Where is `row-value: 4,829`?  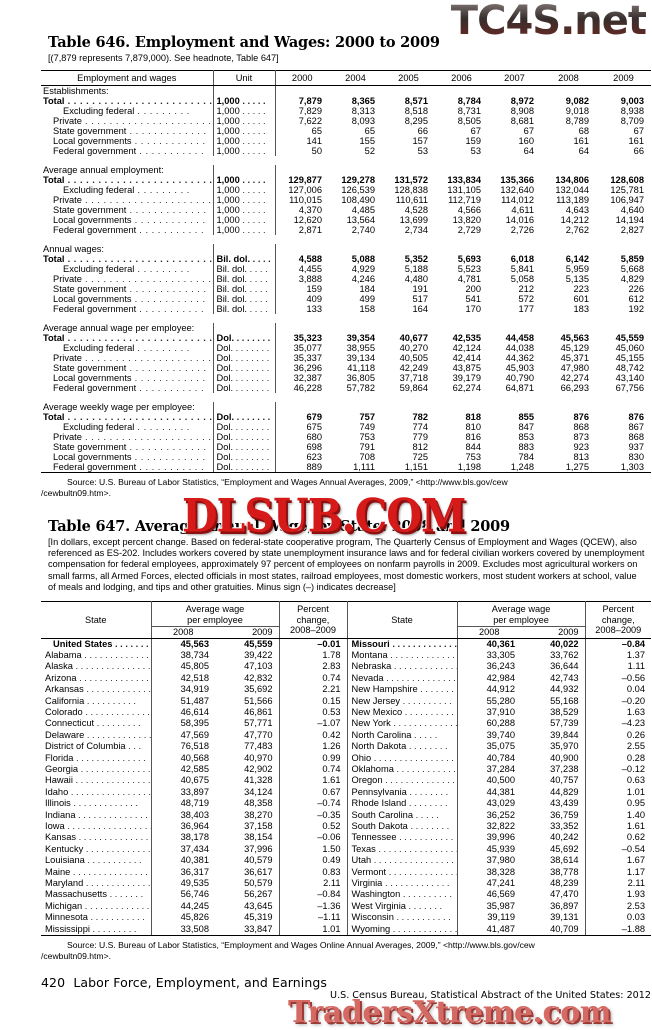
row-value: 4,829 is located at coordinates (632, 279).